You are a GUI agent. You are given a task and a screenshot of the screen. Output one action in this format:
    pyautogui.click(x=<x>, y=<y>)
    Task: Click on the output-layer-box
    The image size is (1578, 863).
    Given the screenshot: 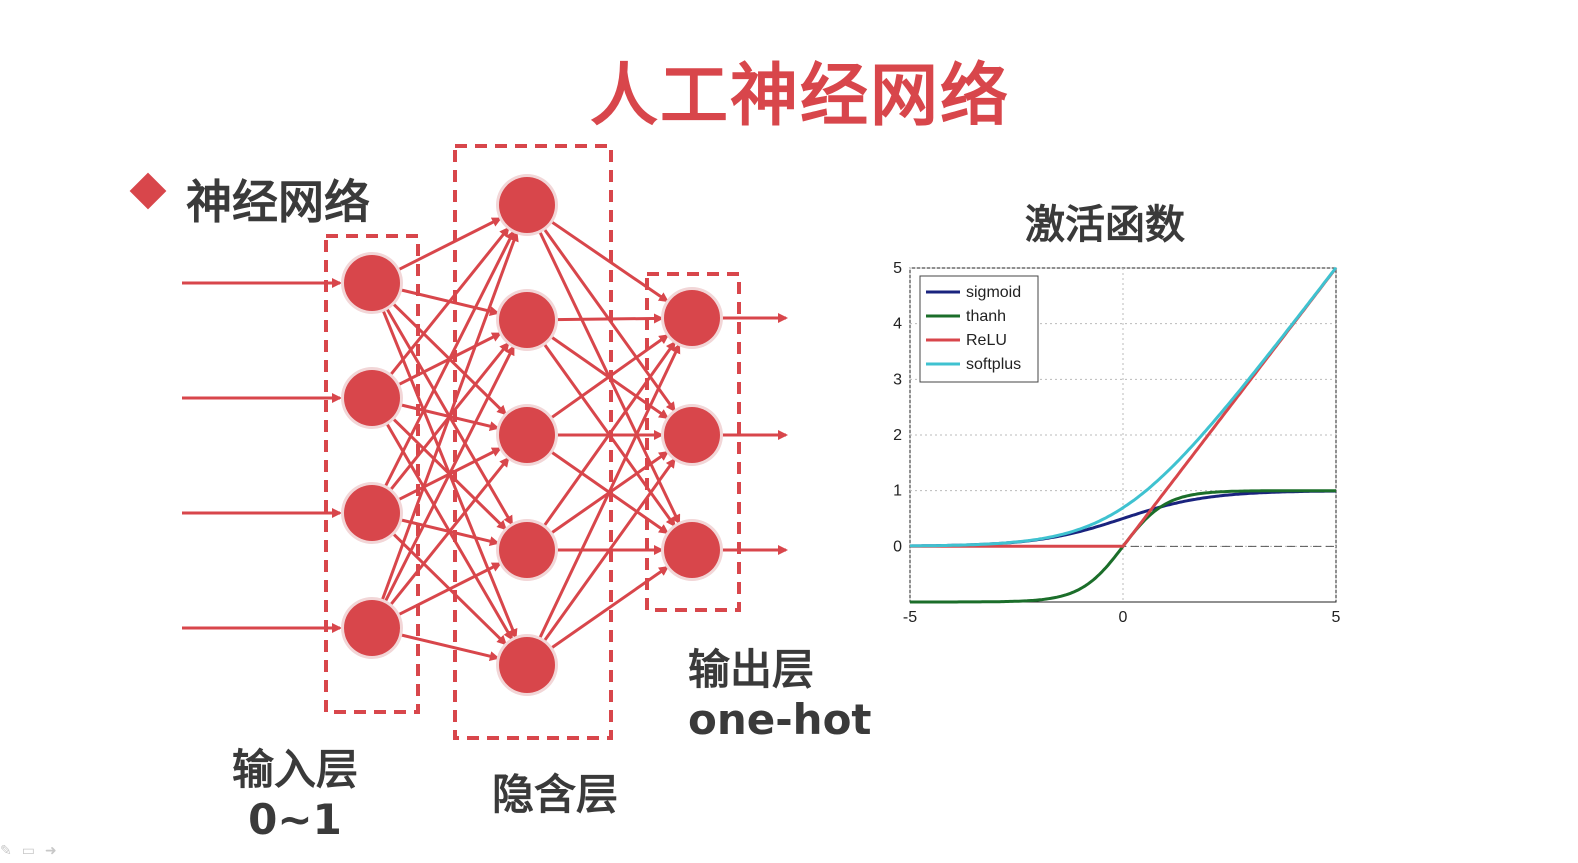 What is the action you would take?
    pyautogui.click(x=693, y=442)
    